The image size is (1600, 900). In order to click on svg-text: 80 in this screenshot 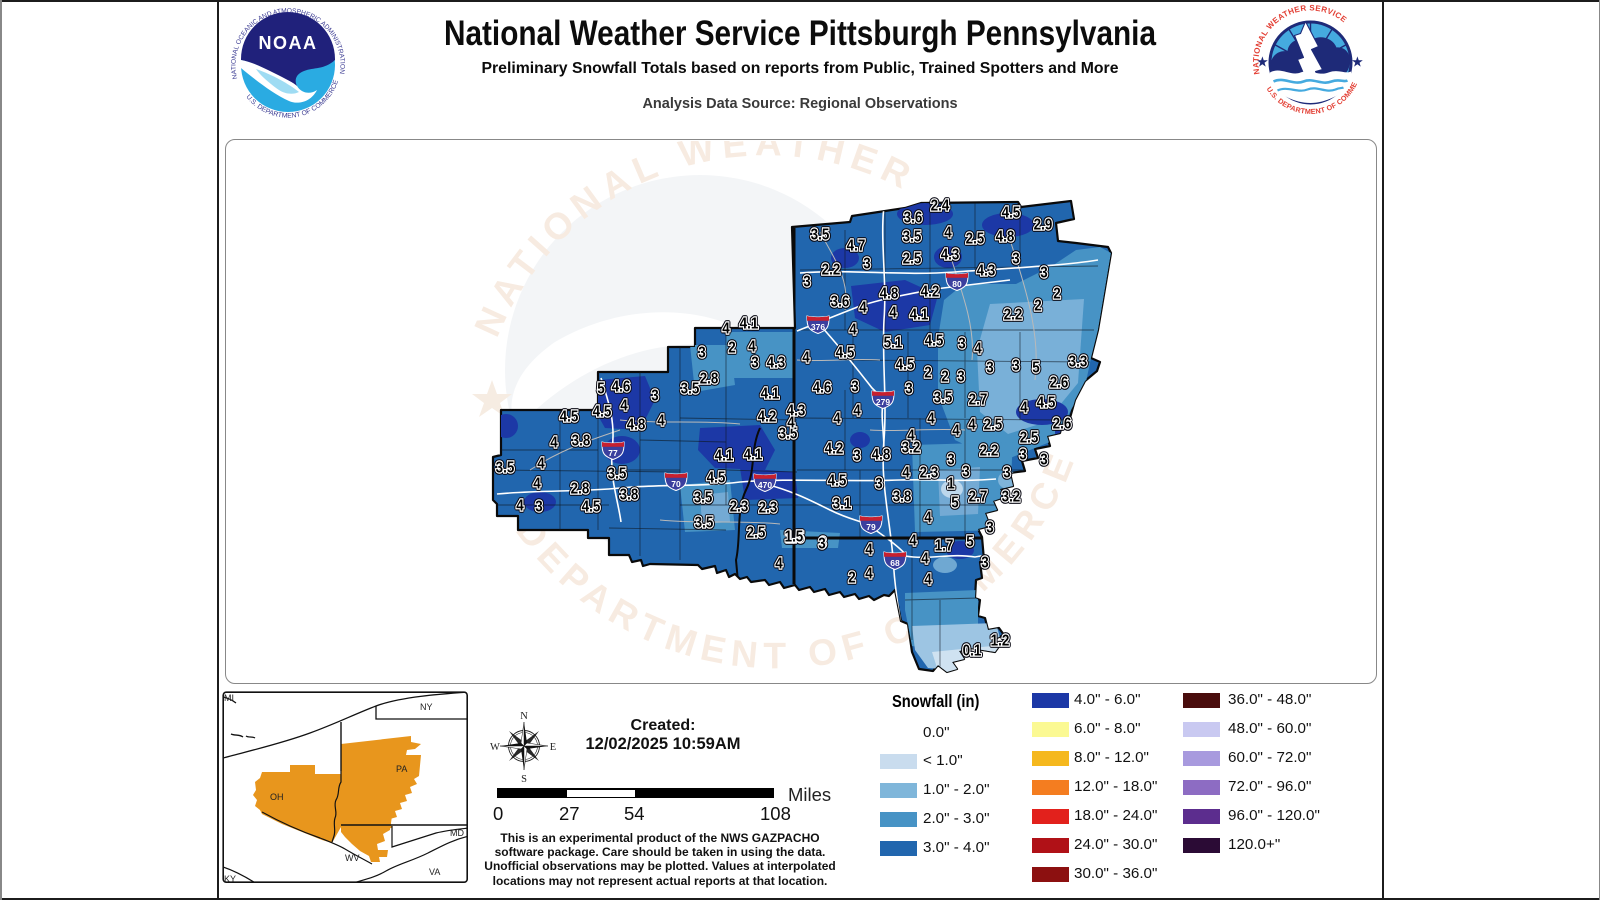, I will do `click(957, 284)`.